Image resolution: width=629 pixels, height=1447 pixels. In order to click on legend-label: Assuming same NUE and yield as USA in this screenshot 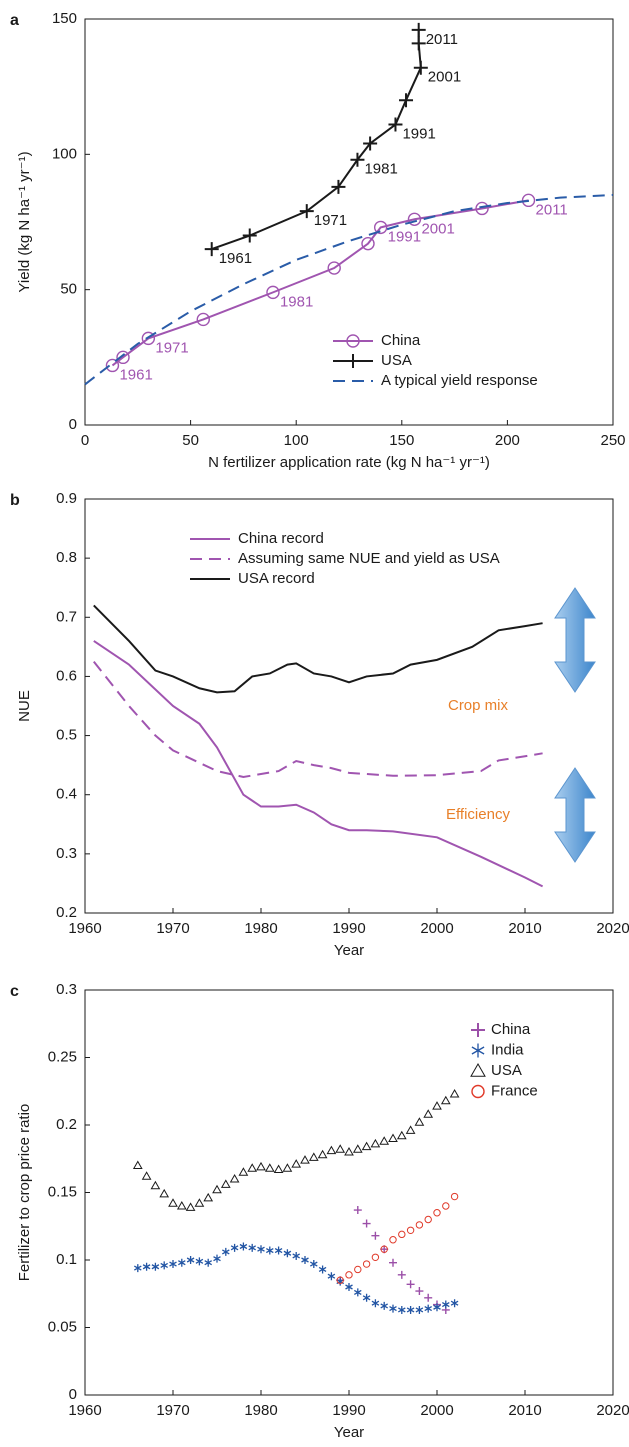, I will do `click(369, 558)`.